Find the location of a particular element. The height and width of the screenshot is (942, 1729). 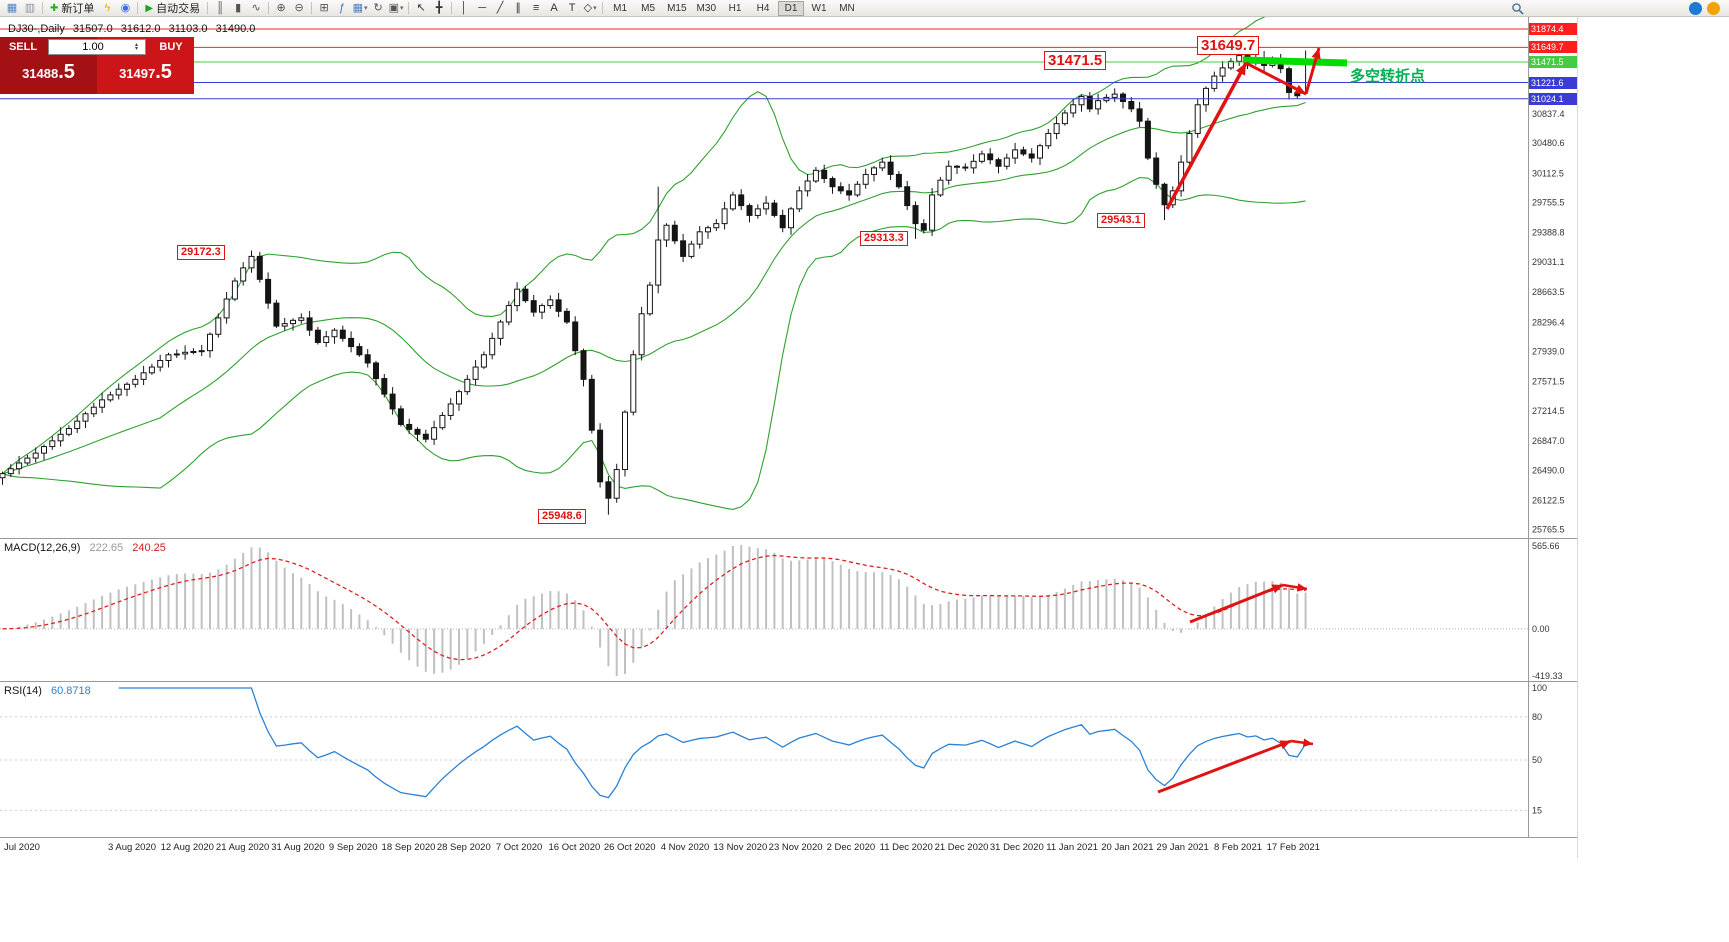

price-annotation: 31471.5 is located at coordinates (1075, 60).